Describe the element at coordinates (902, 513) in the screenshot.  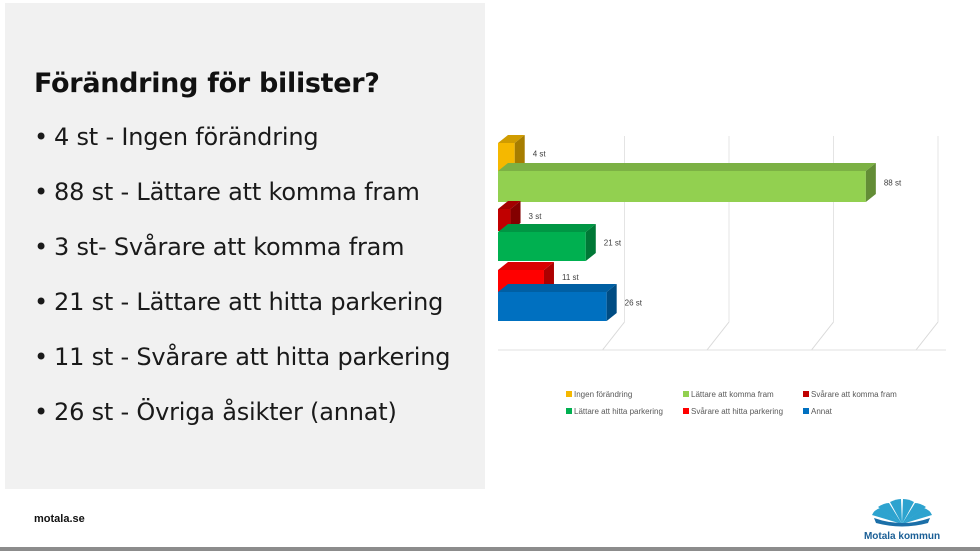
I see `logo-emblem-icon` at that location.